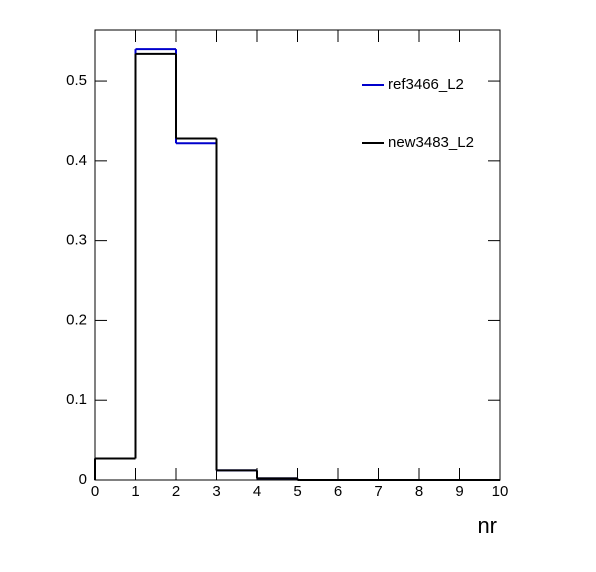  What do you see at coordinates (431, 142) in the screenshot?
I see `legend-label: new3483_L2` at bounding box center [431, 142].